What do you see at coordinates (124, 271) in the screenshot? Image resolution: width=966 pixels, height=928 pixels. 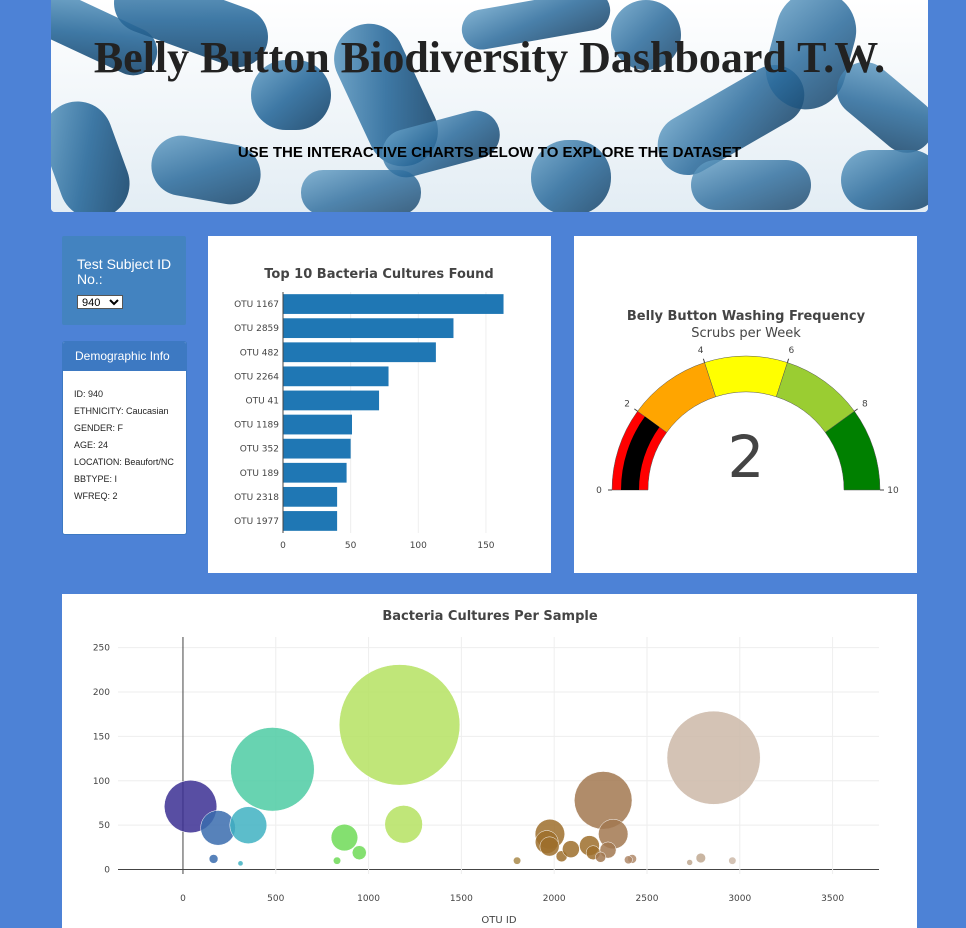 I see `subject-selector-label: Test Subject ID No.:` at bounding box center [124, 271].